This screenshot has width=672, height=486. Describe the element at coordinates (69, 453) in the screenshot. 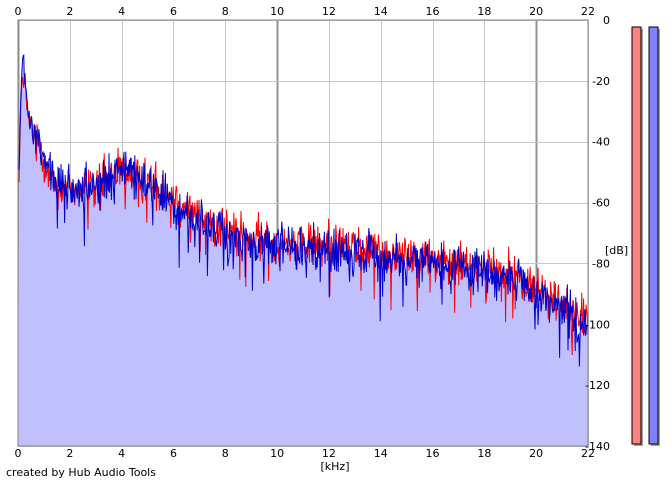

I see `x-tick-label: 2` at that location.